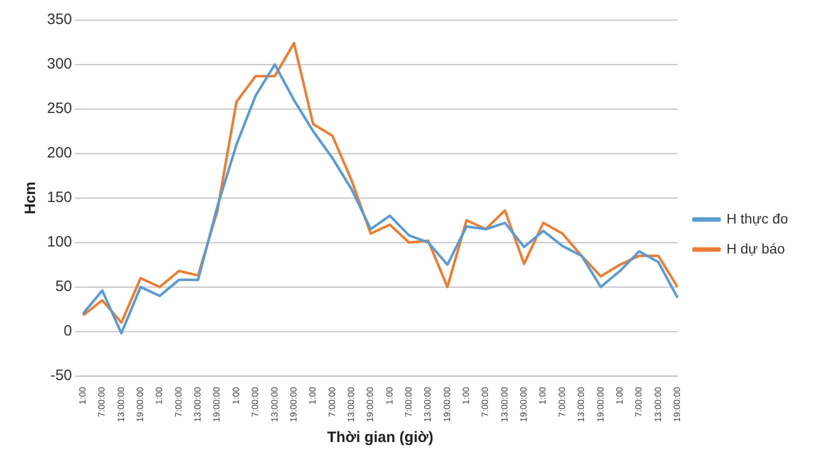  Describe the element at coordinates (59, 153) in the screenshot. I see `y-tick-label: 200` at that location.